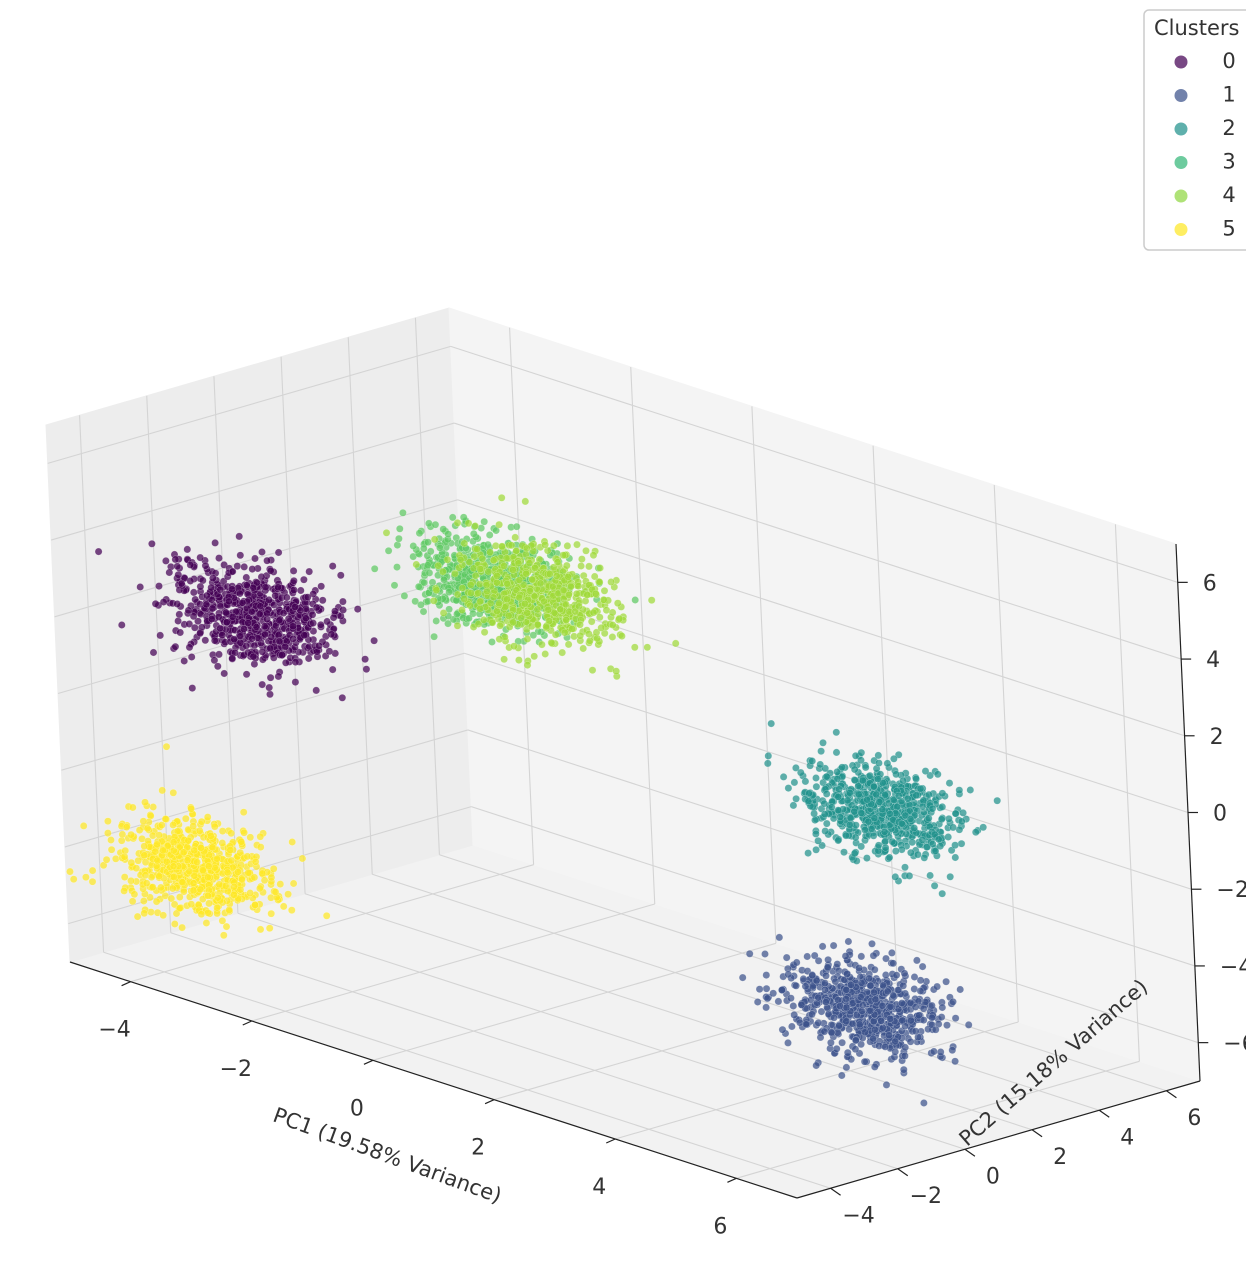 The height and width of the screenshot is (1264, 1246). Describe the element at coordinates (1220, 814) in the screenshot. I see `z-tick-label: 0` at that location.